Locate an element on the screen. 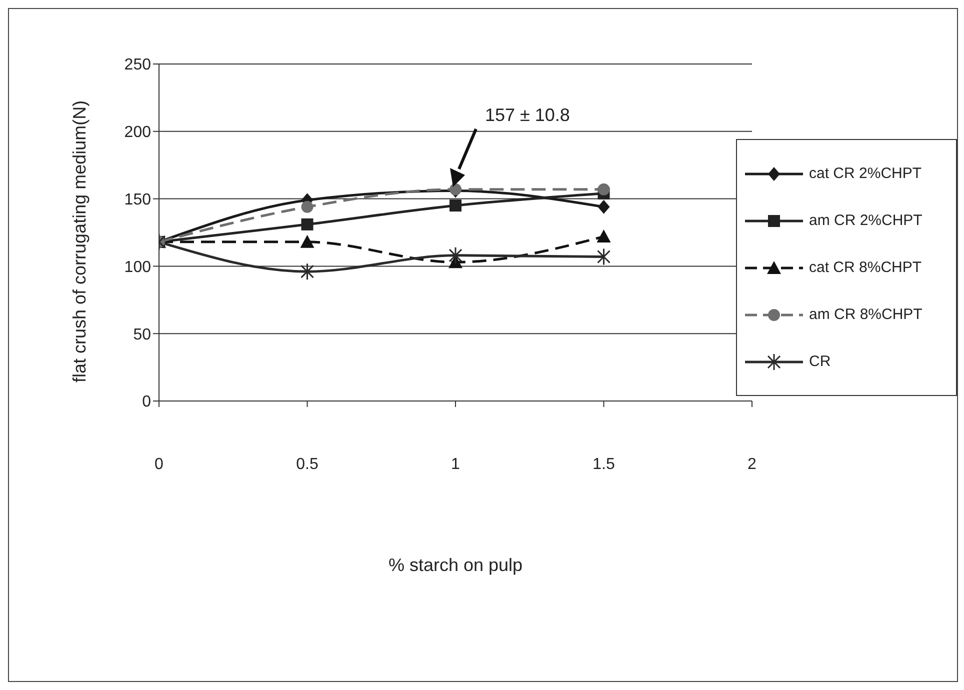  x-axis-title: % starch on pulp is located at coordinates (455, 565).